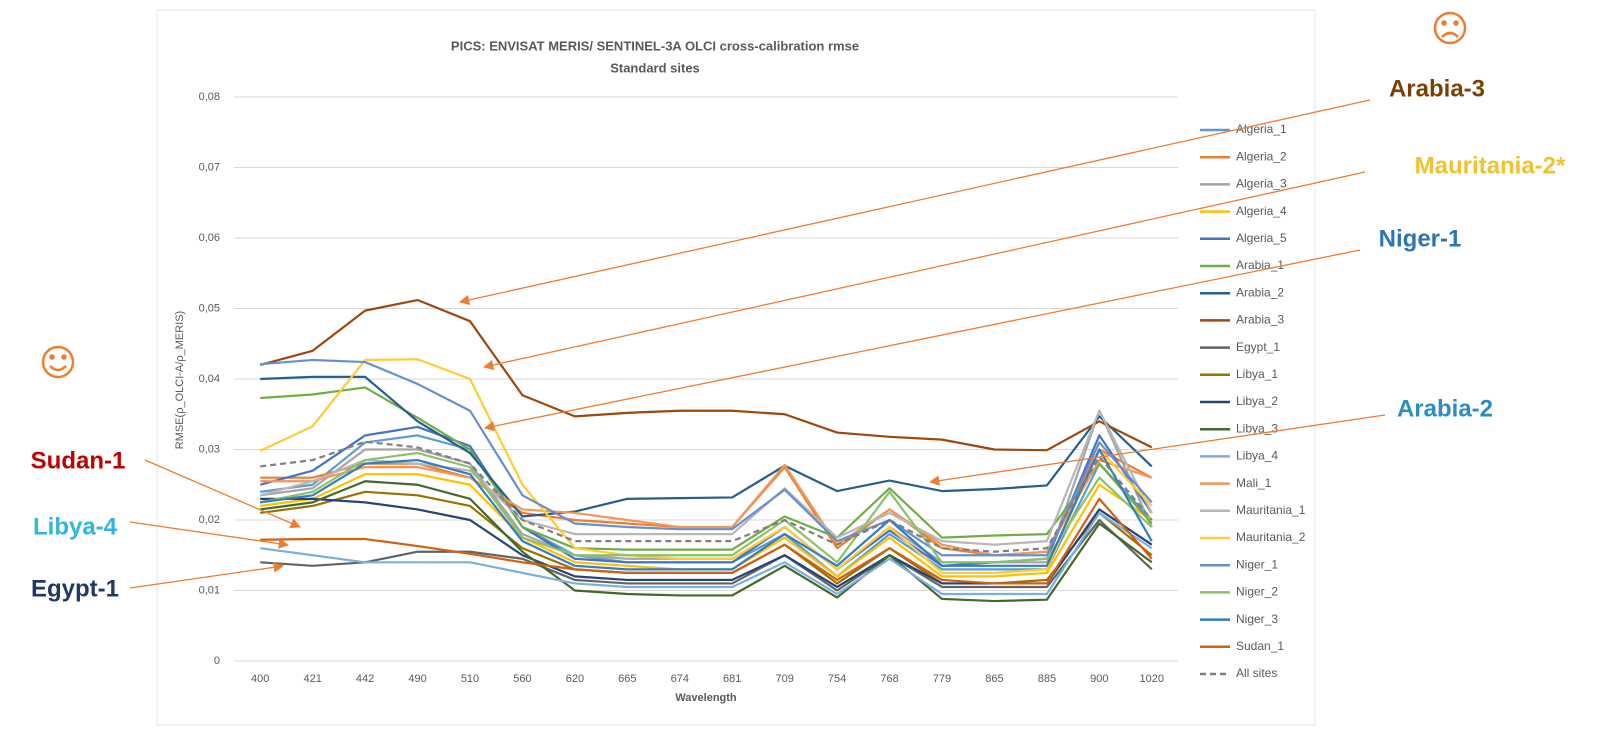 The image size is (1610, 736). Describe the element at coordinates (75, 526) in the screenshot. I see `annotation-label: Libya-4` at that location.